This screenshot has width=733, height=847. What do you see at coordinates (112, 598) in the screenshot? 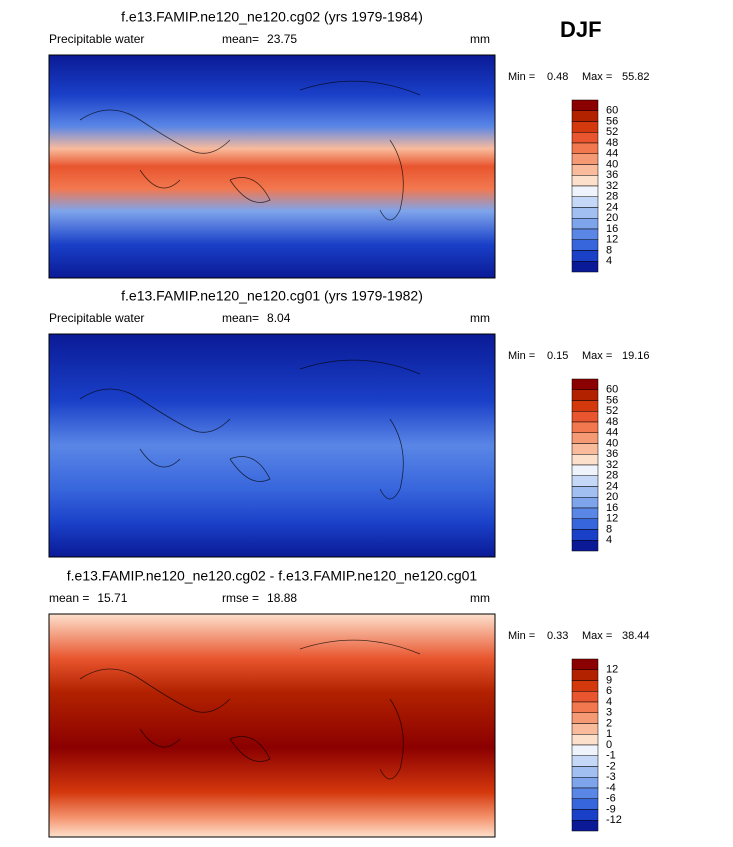
I see `stat-value: 15.71` at bounding box center [112, 598].